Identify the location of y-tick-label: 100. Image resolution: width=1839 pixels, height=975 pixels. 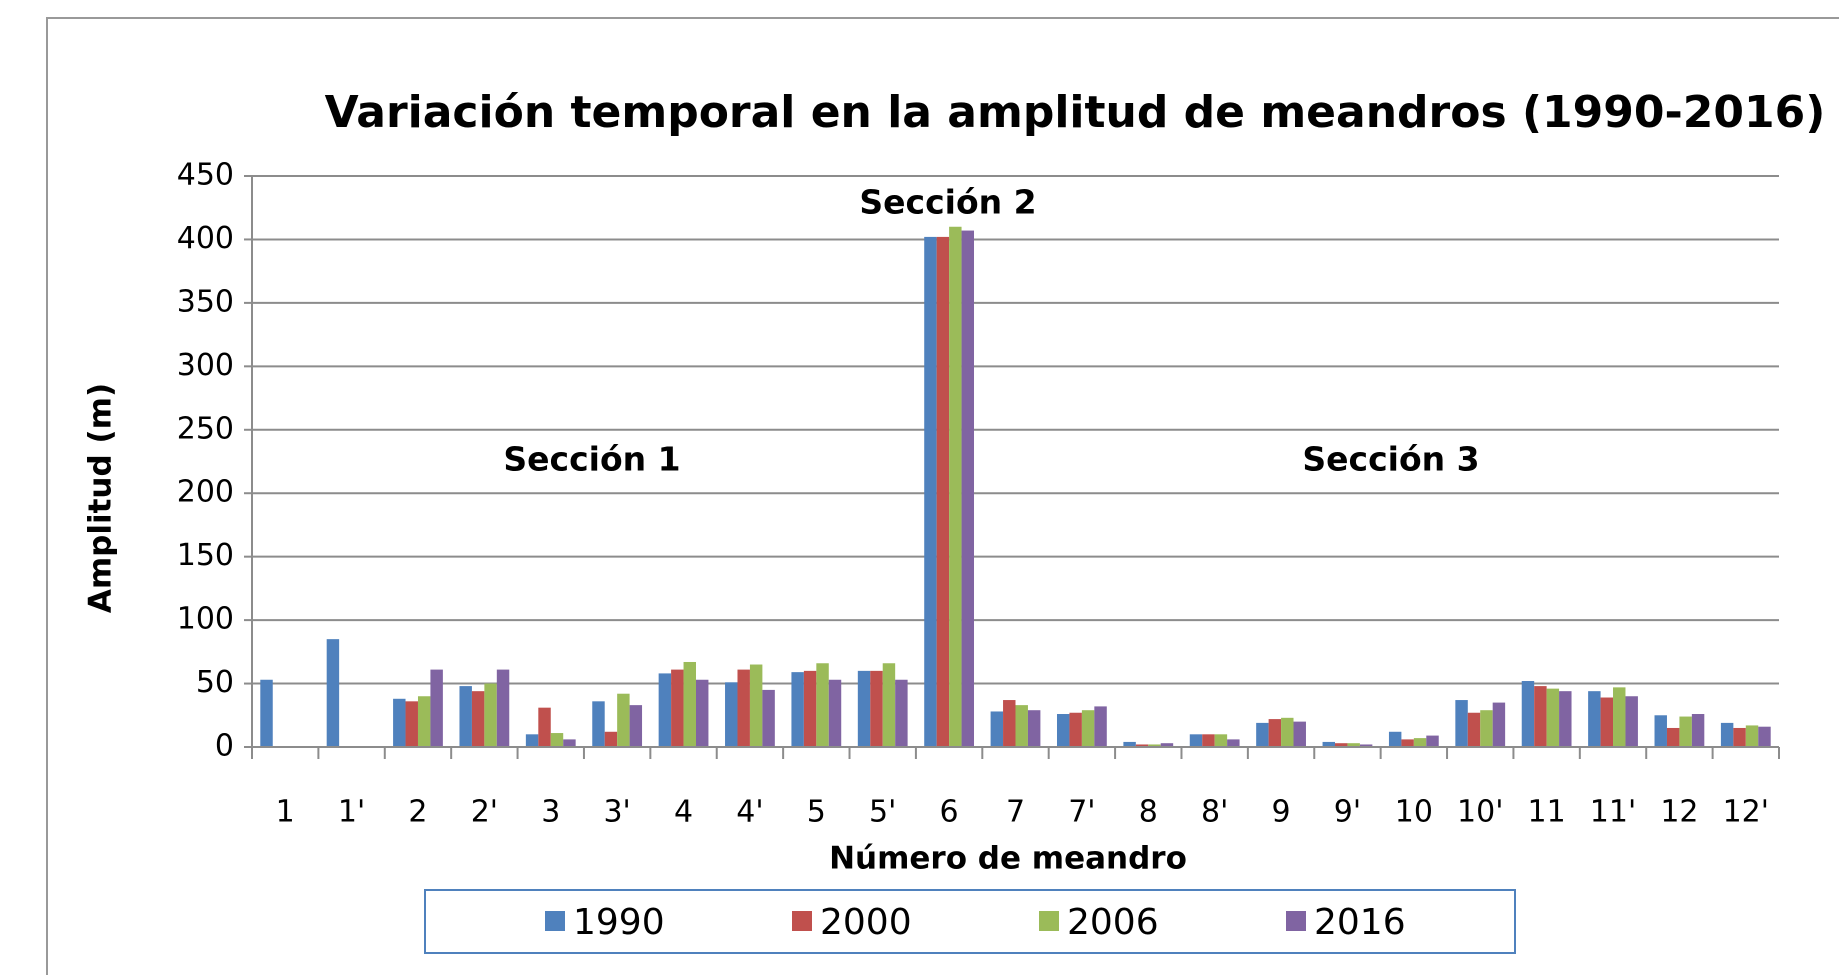
(205, 619).